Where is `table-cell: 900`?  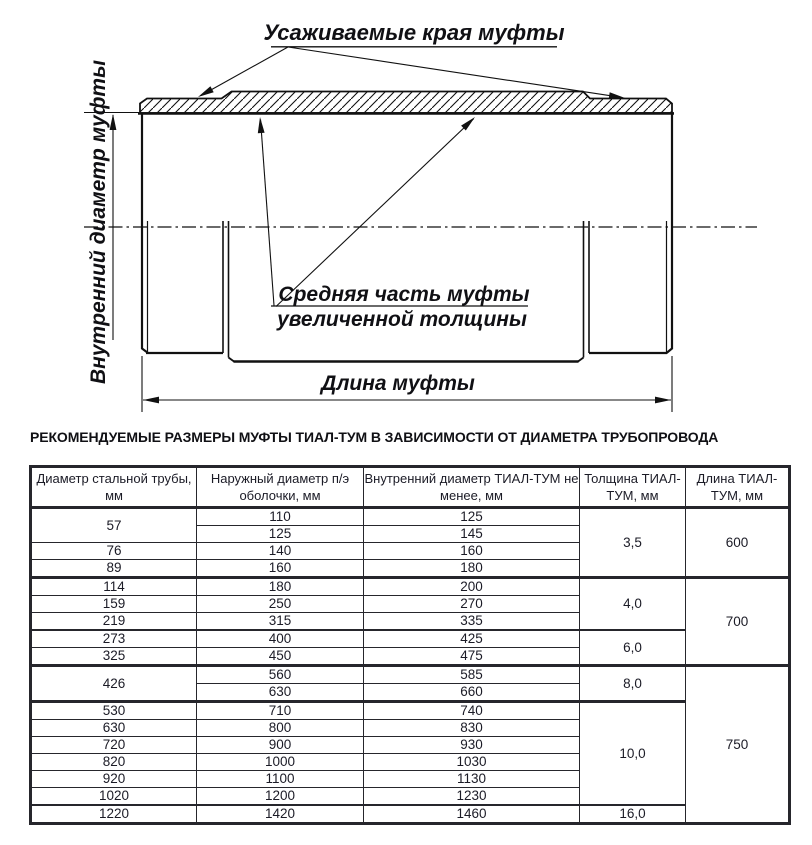 table-cell: 900 is located at coordinates (280, 745).